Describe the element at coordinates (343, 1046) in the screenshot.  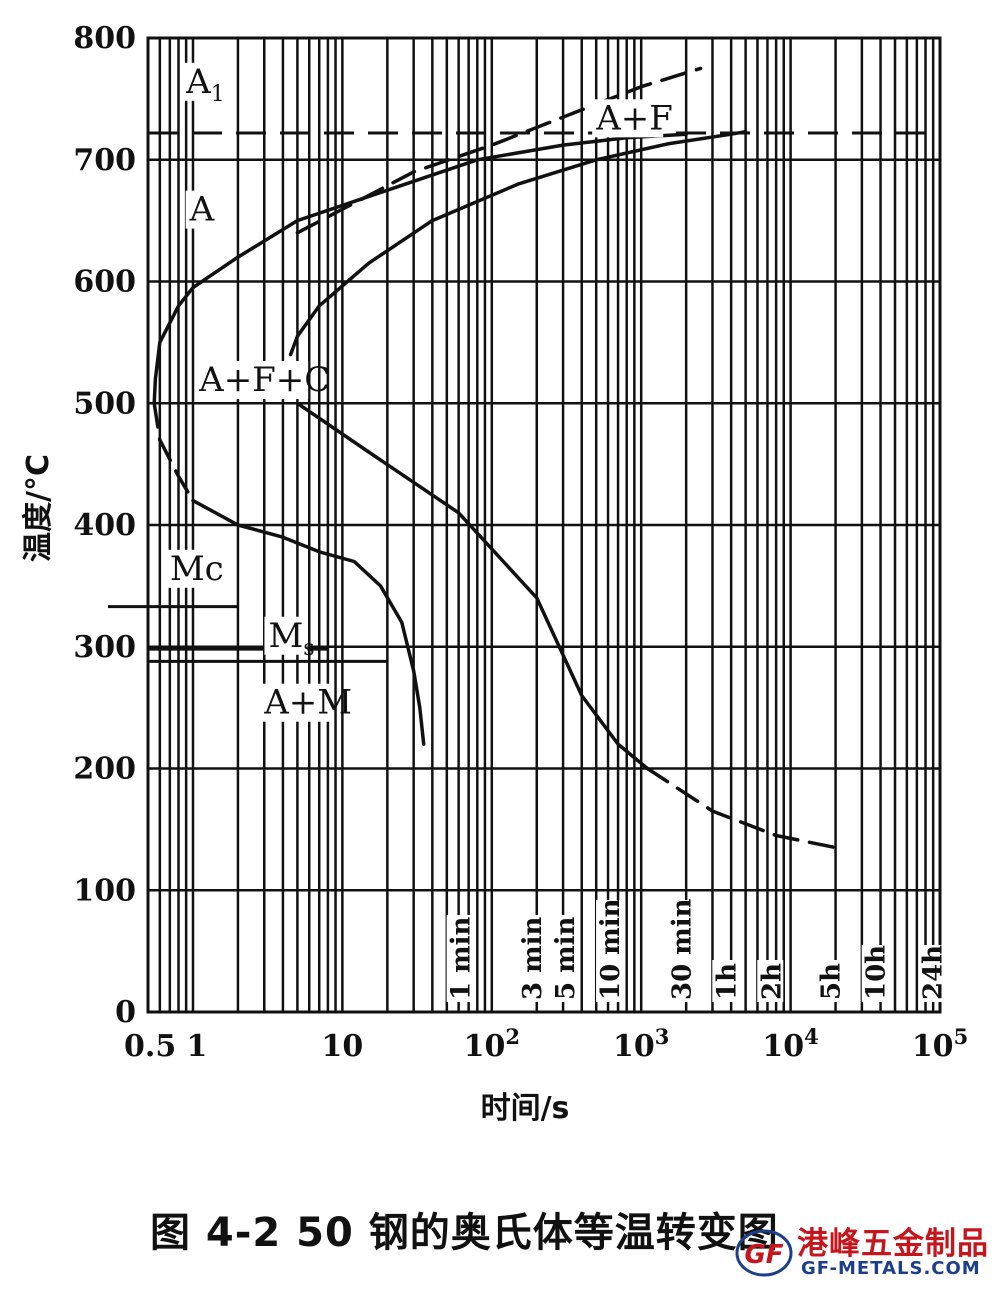
I see `x-tick-label: 10` at that location.